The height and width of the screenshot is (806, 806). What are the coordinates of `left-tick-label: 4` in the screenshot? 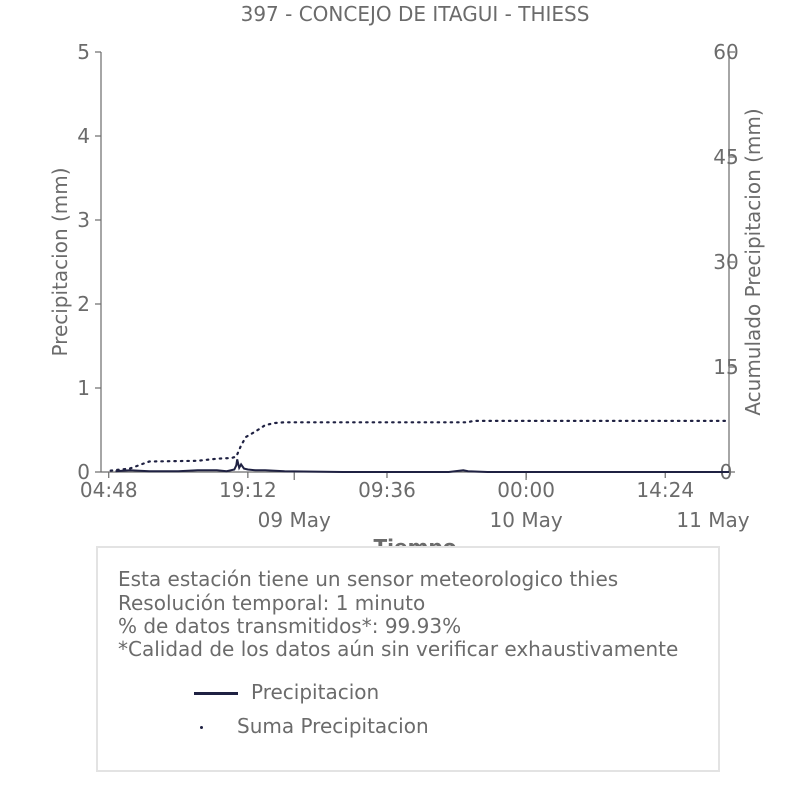 It's located at (83, 136).